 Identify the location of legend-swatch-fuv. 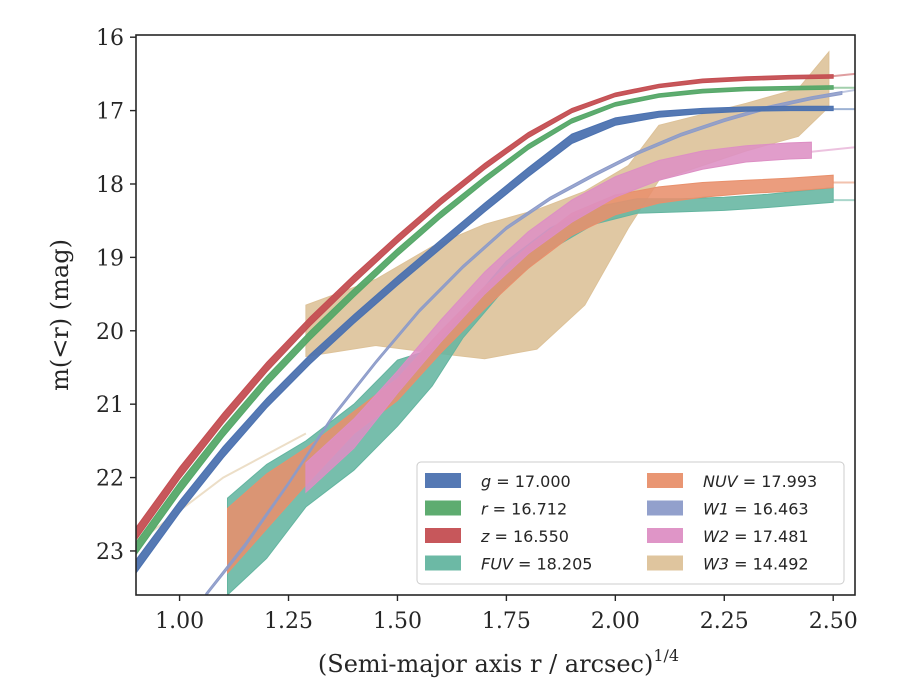
(443, 563).